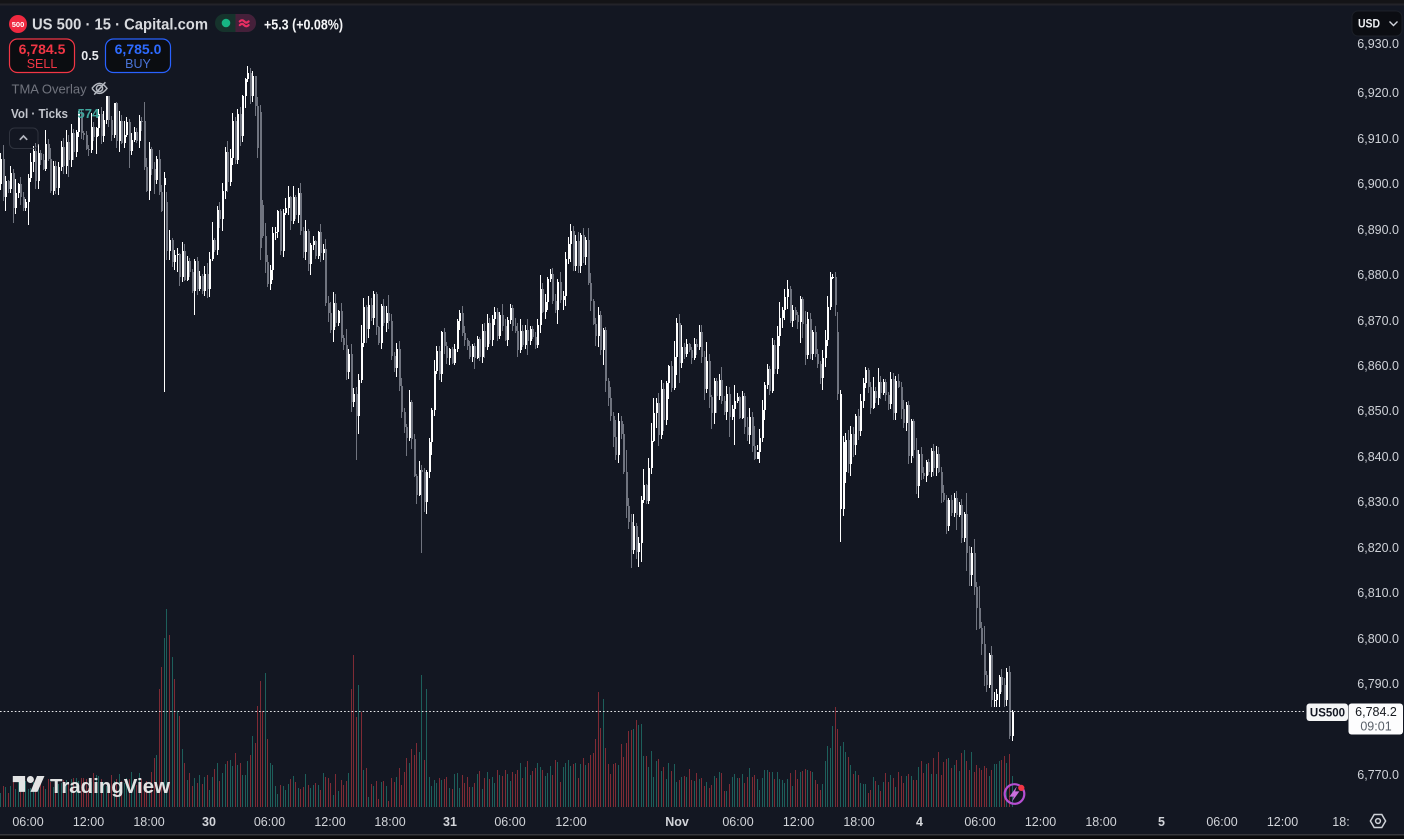 The height and width of the screenshot is (839, 1404). Describe the element at coordinates (1378, 684) in the screenshot. I see `svg-text: 6,790.0` at that location.